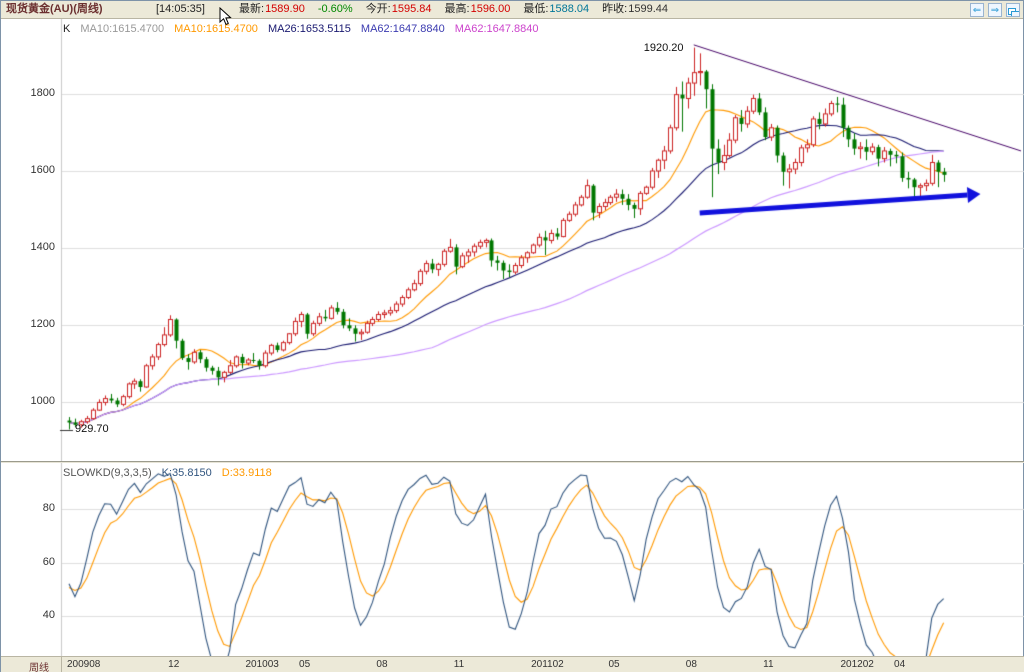  What do you see at coordinates (900, 664) in the screenshot?
I see `time-axis-label: 04` at bounding box center [900, 664].